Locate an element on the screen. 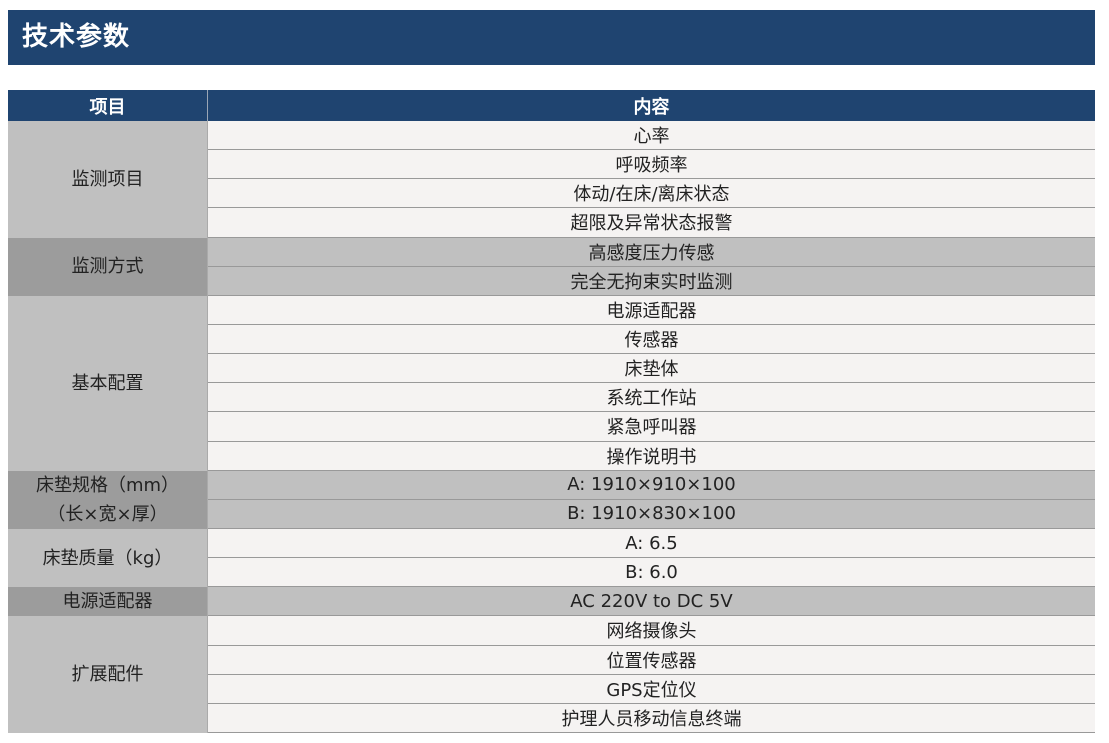  group-label: 基本配置 is located at coordinates (108, 383).